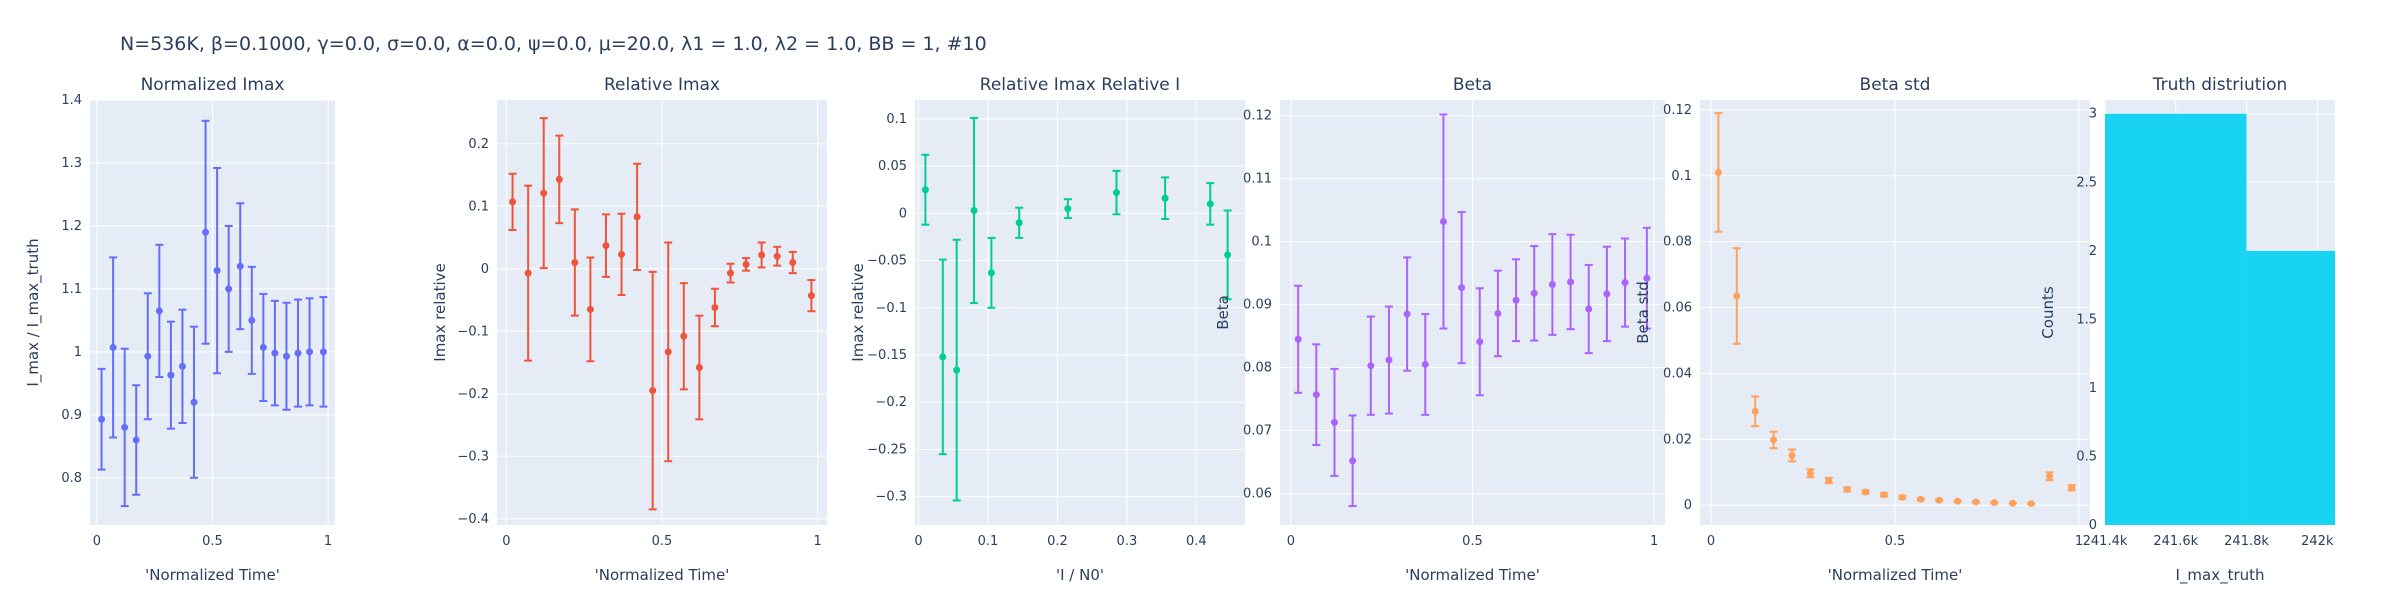 This screenshot has height=600, width=2400. What do you see at coordinates (2220, 85) in the screenshot?
I see `subplot-title: Truth distriution` at bounding box center [2220, 85].